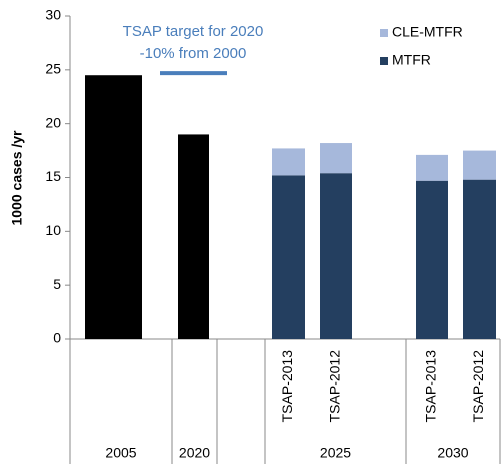 Image resolution: width=501 pixels, height=464 pixels. Describe the element at coordinates (335, 453) in the screenshot. I see `group-label: 2025` at that location.